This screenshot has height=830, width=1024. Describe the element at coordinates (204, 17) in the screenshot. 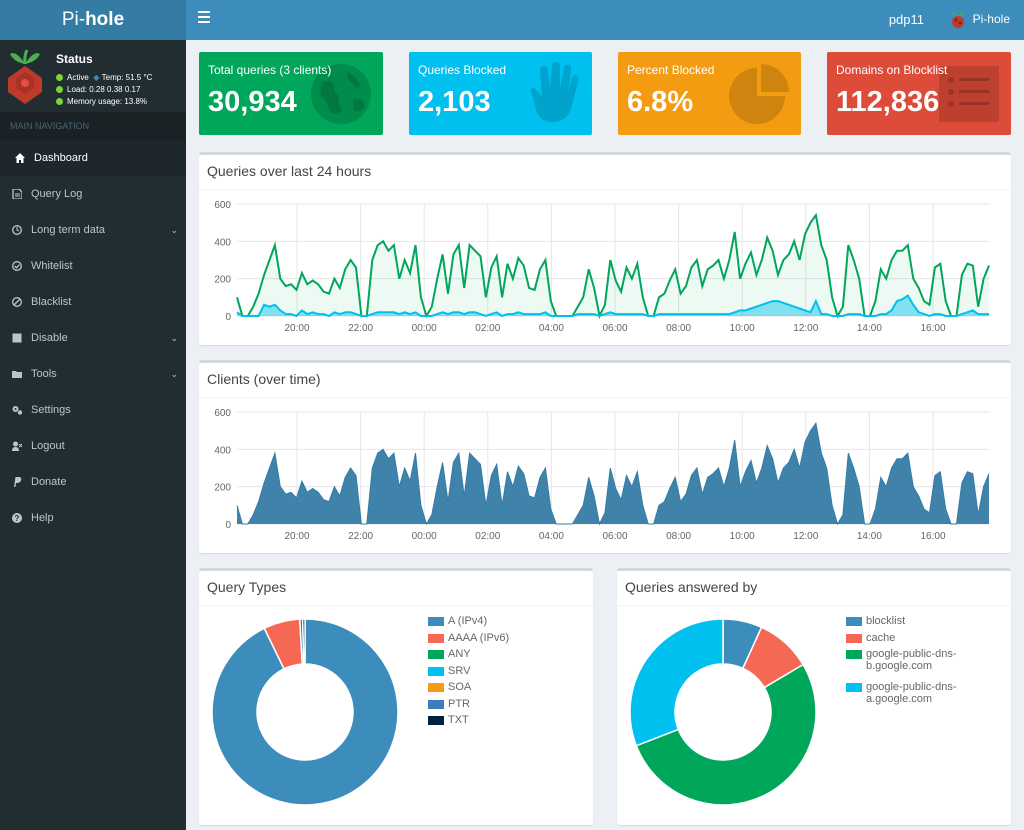

I see `menu-toggle-icon` at that location.